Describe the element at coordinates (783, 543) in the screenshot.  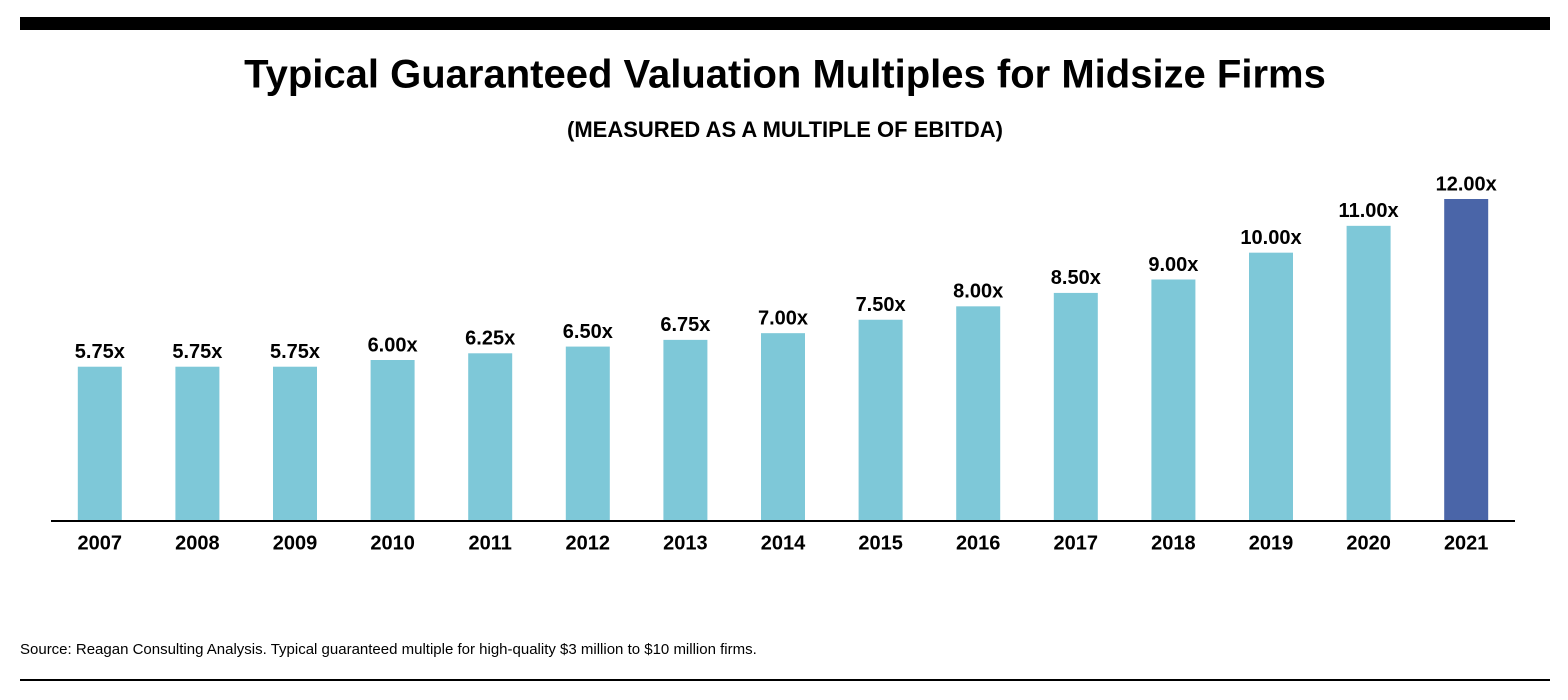
I see `x-tick-label: 2014` at that location.